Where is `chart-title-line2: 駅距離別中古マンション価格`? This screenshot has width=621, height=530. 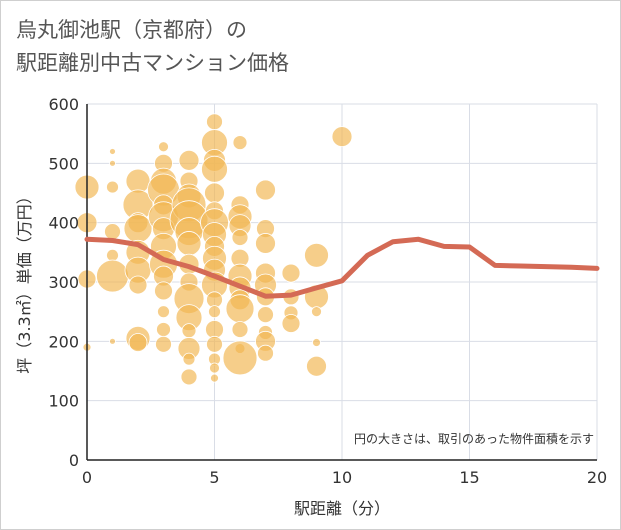 chart-title-line2: 駅距離別中古マンション価格 is located at coordinates (152, 63).